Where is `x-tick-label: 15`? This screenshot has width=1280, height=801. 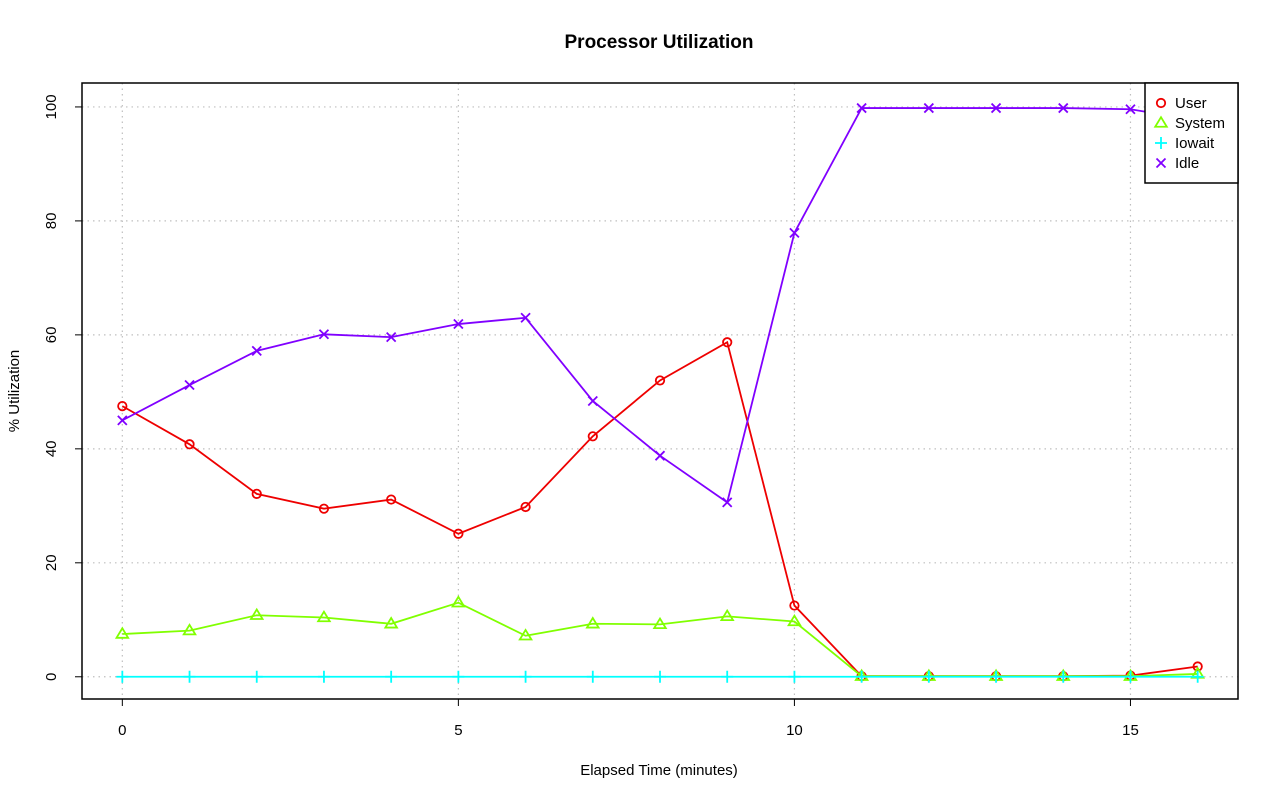
x-tick-label: 15 is located at coordinates (1130, 730).